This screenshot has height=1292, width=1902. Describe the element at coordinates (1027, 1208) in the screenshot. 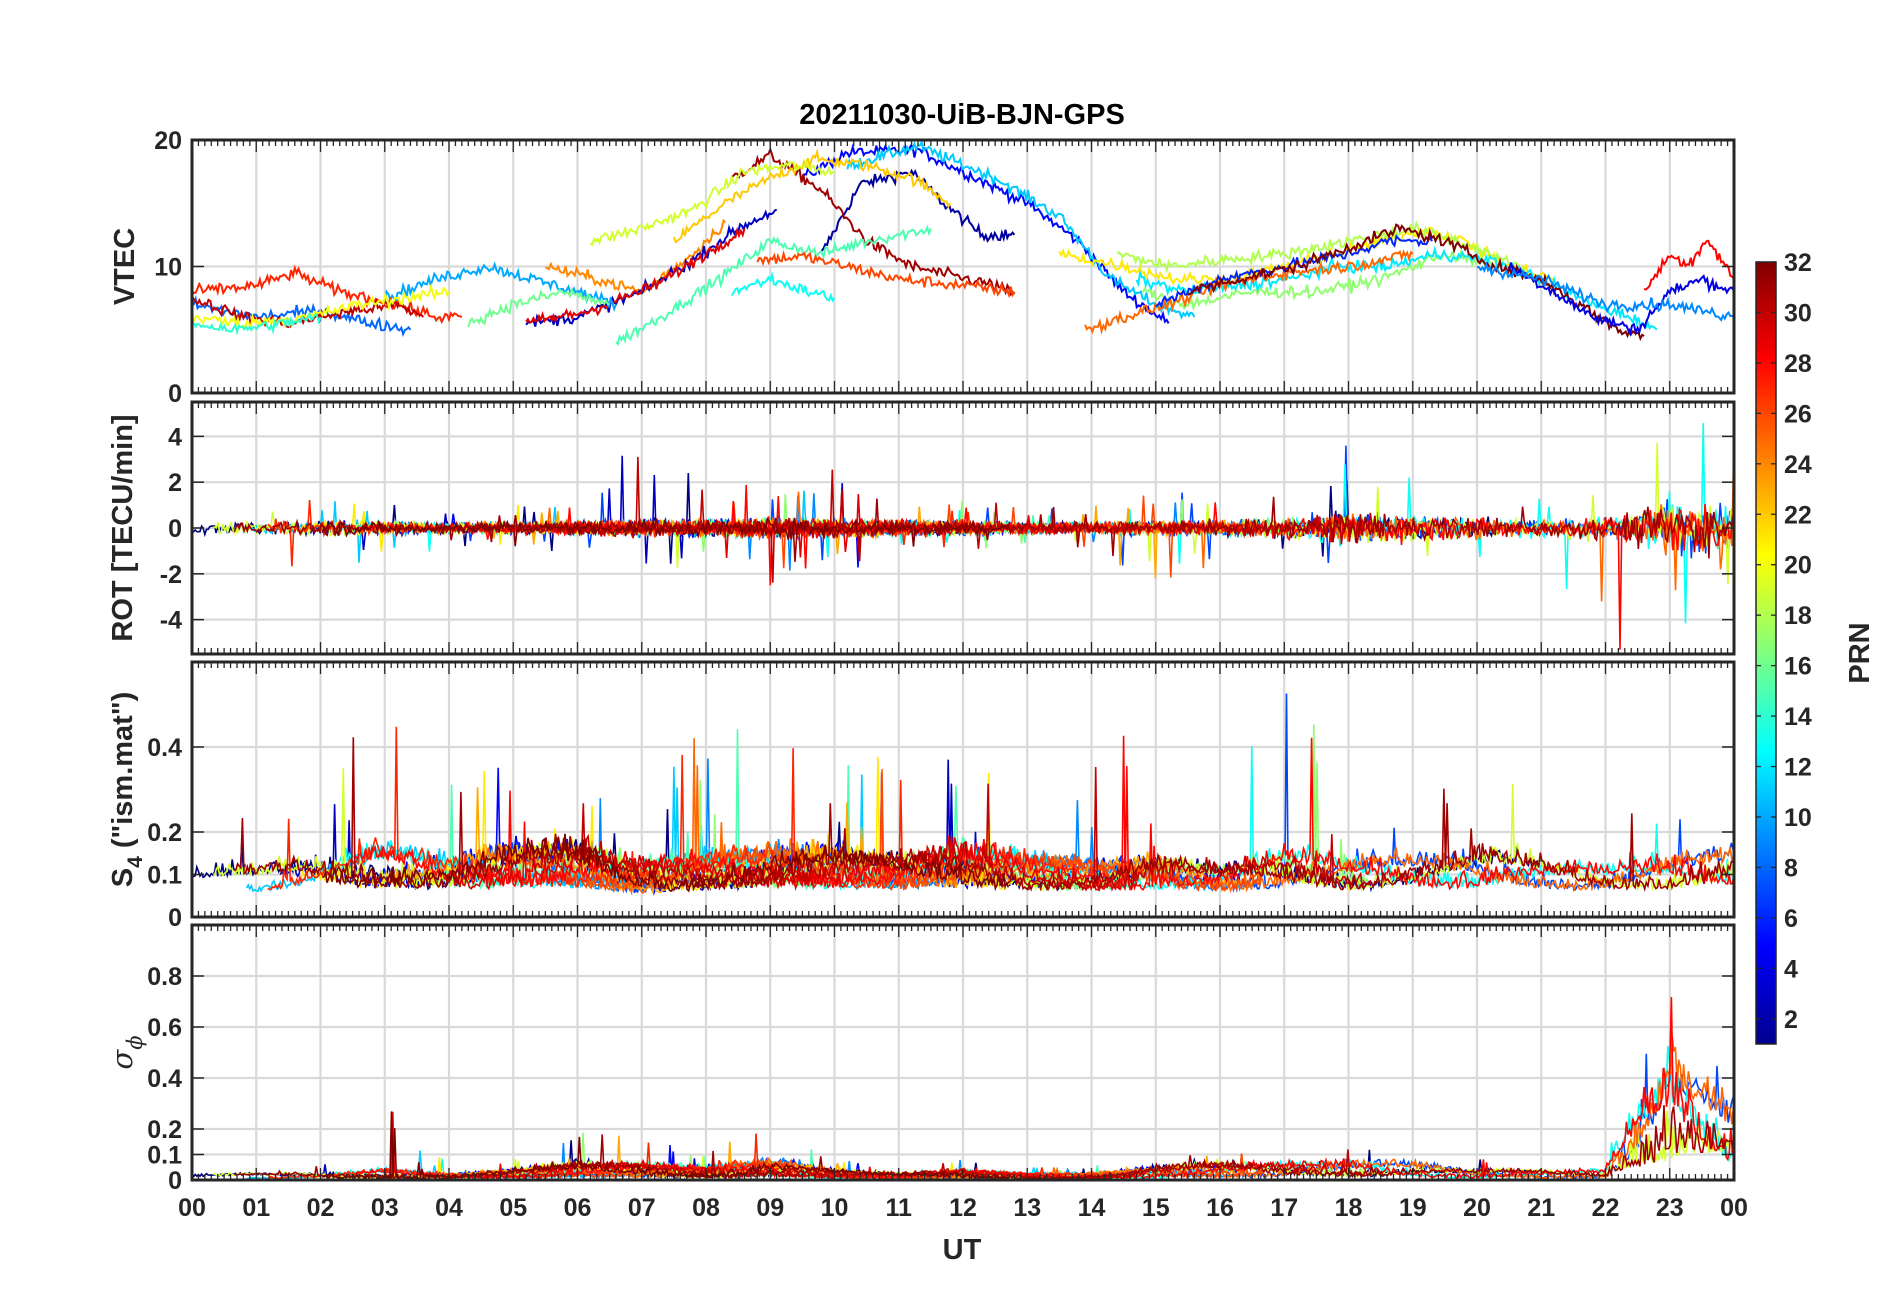

I see `x-tick-label: 13` at that location.